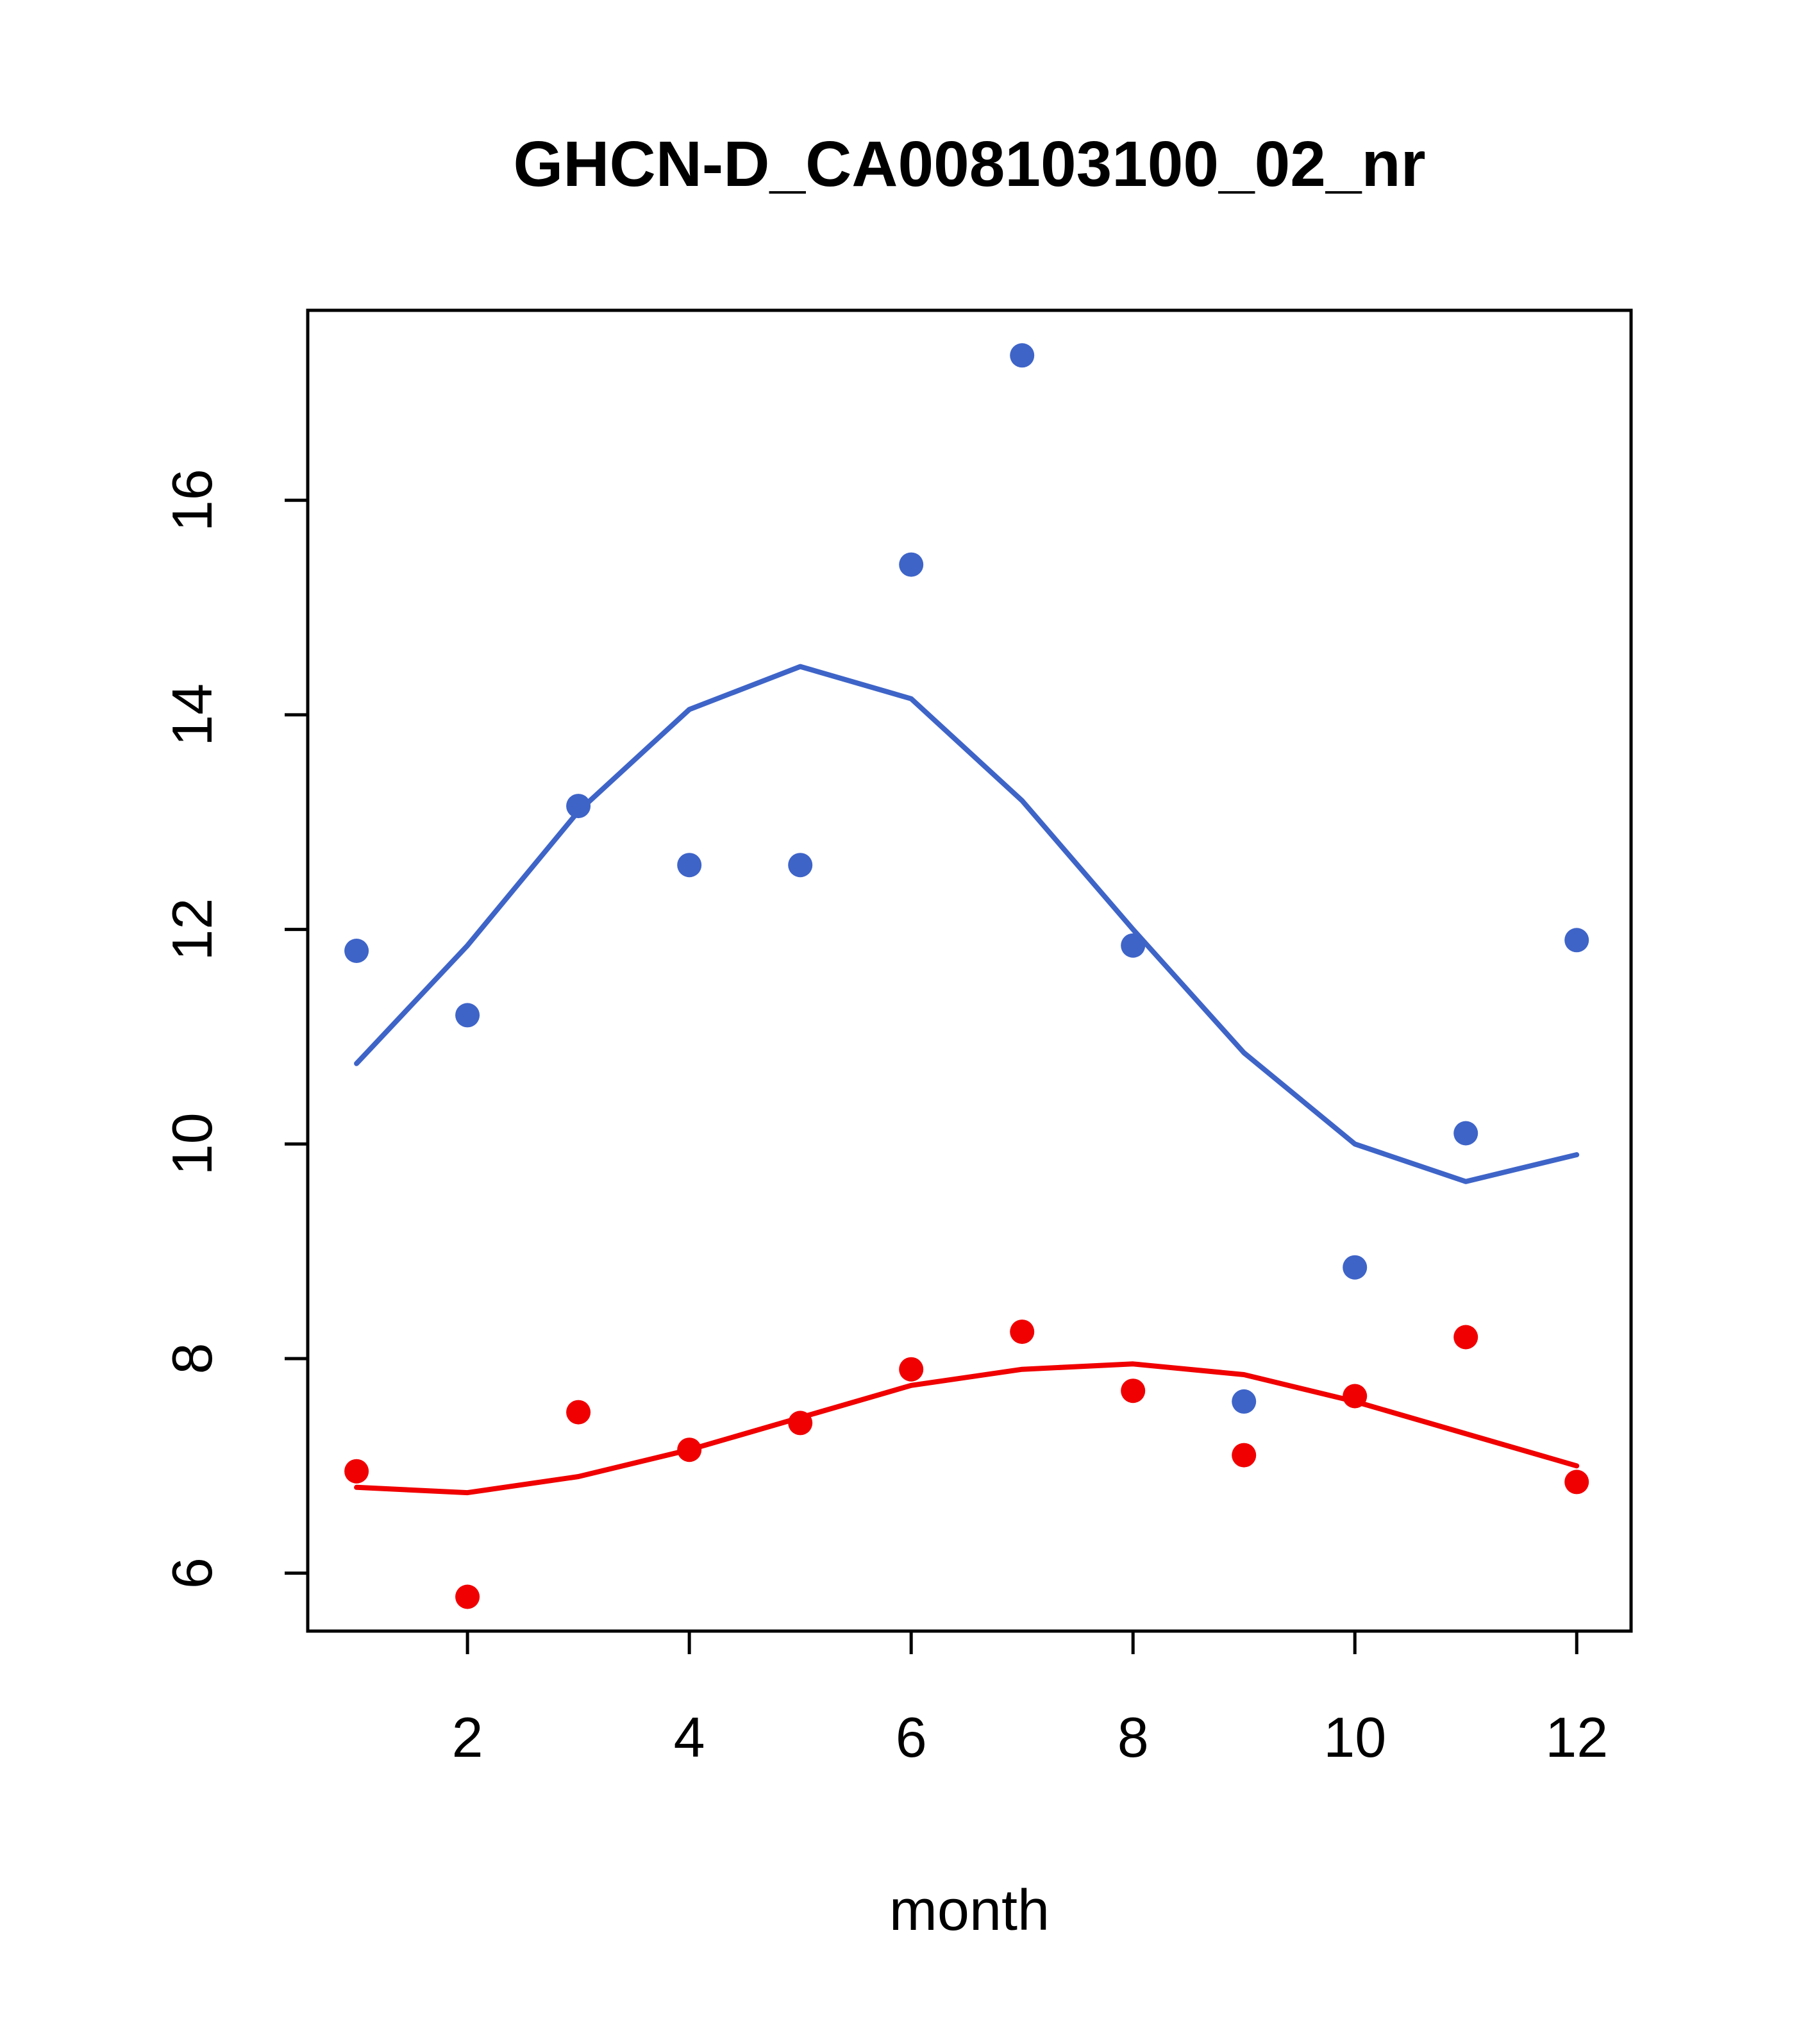  I want to click on x-tick-label: 6, so click(912, 1737).